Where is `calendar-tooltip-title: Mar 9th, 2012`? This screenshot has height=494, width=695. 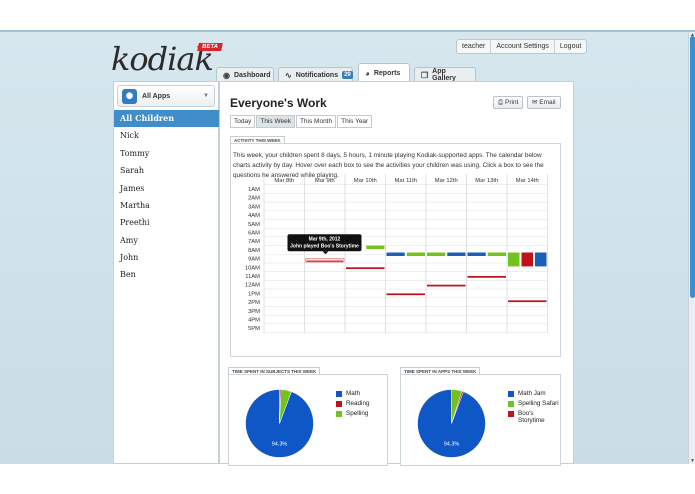 calendar-tooltip-title: Mar 9th, 2012 is located at coordinates (325, 240).